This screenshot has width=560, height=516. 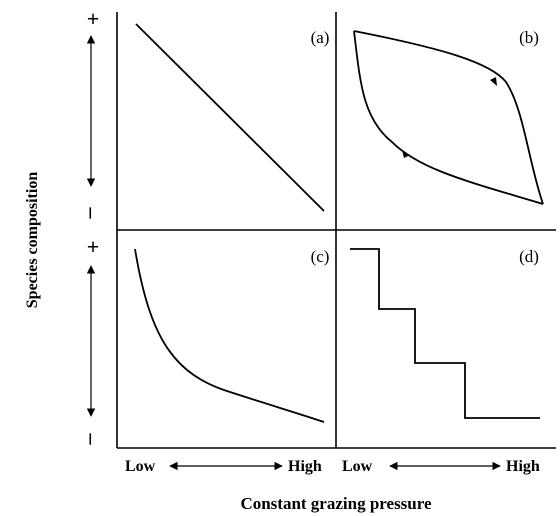 I want to click on x-axis-label: Constant grazing pressure, so click(x=336, y=503).